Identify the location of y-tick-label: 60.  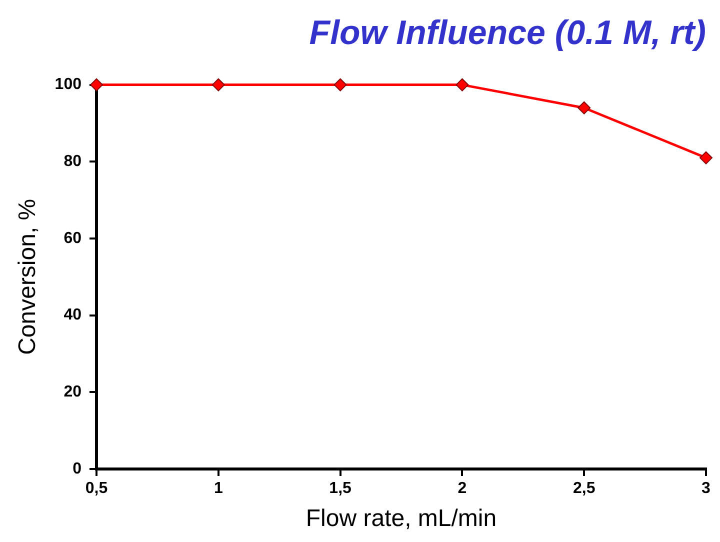
(73, 238).